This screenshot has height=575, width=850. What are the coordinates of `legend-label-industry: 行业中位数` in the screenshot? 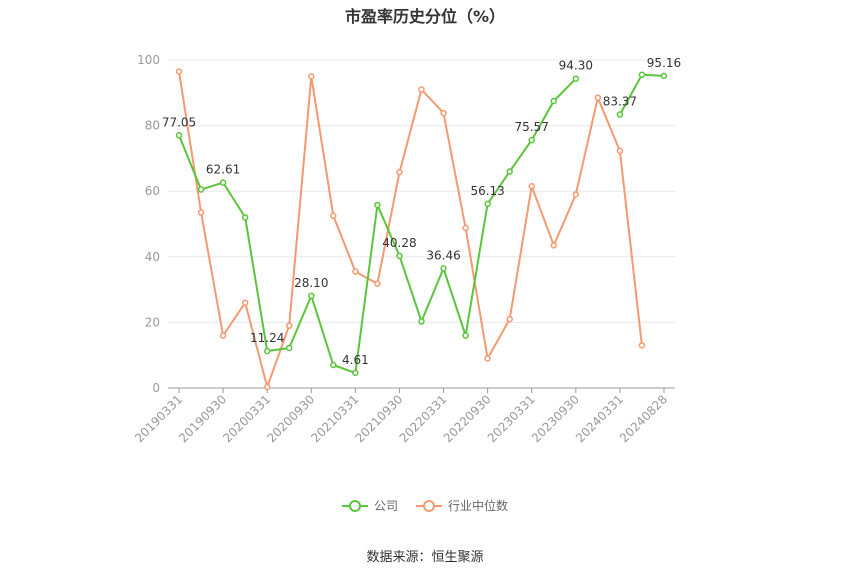 It's located at (478, 506).